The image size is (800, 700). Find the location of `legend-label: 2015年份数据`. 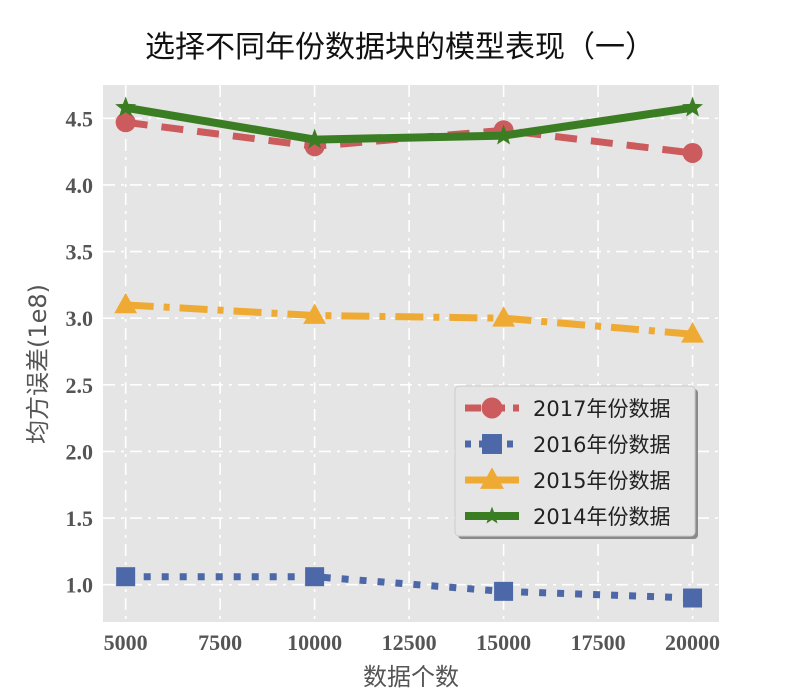

legend-label: 2015年份数据 is located at coordinates (601, 481).